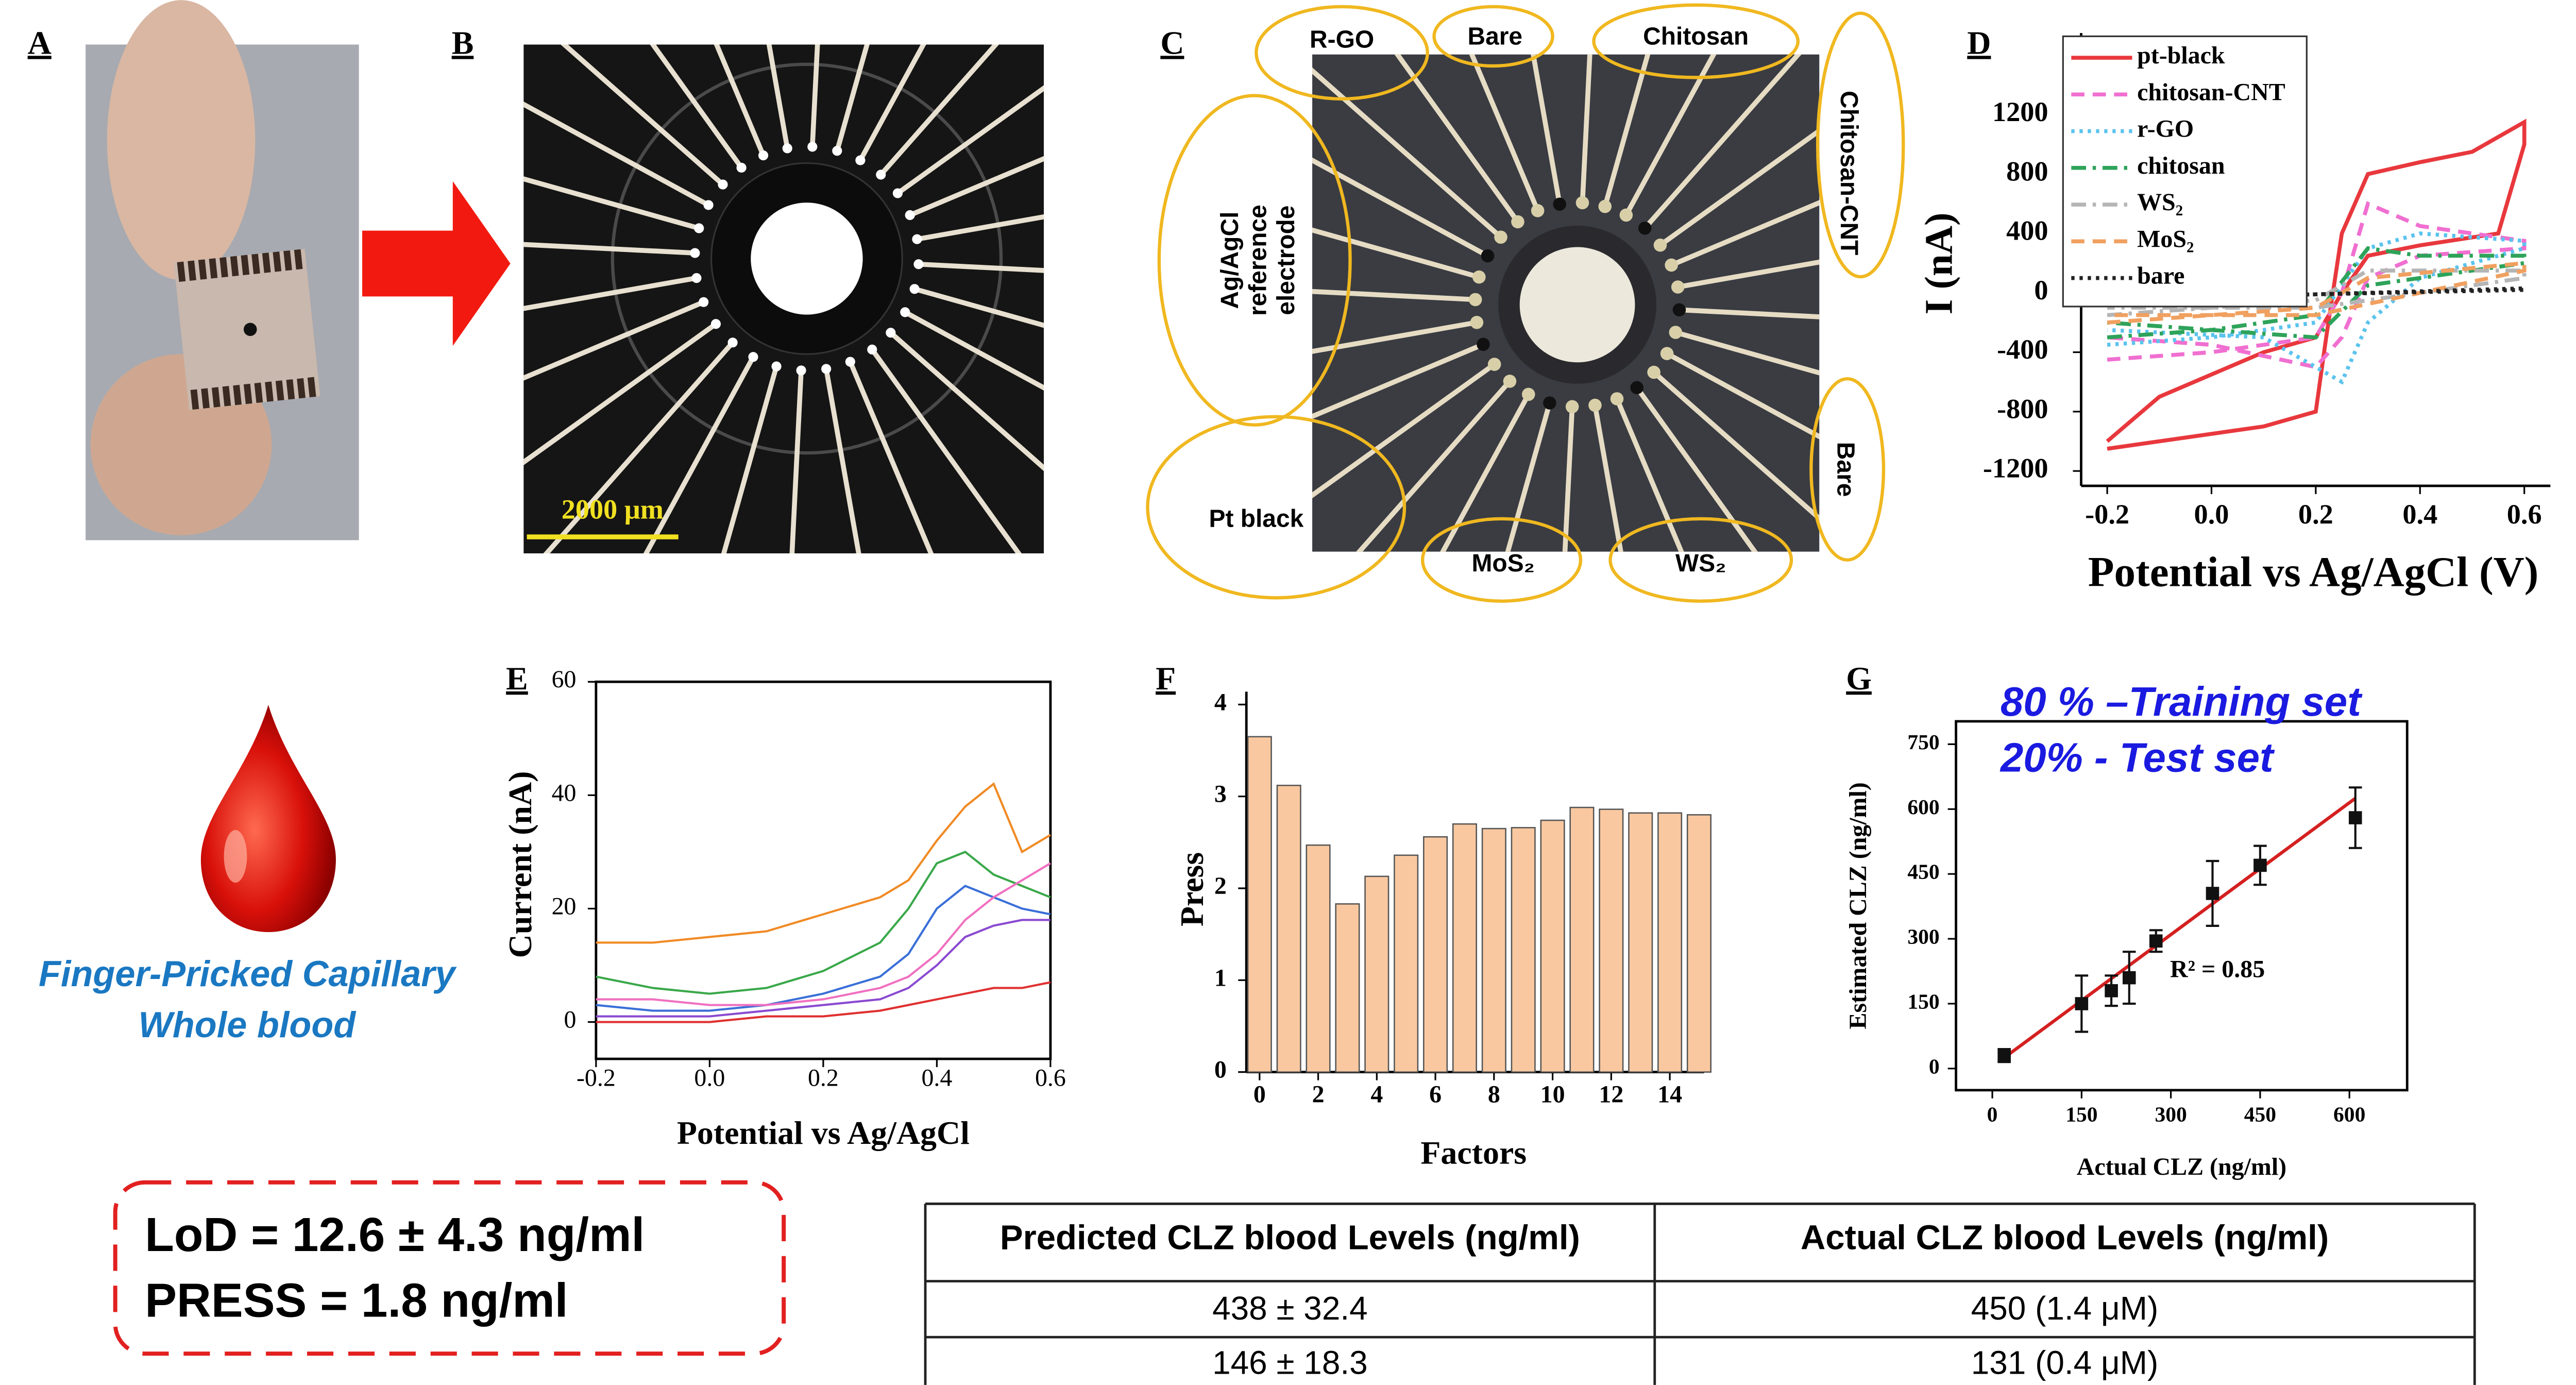  What do you see at coordinates (1696, 36) in the screenshot?
I see `callout-label: Chitosan` at bounding box center [1696, 36].